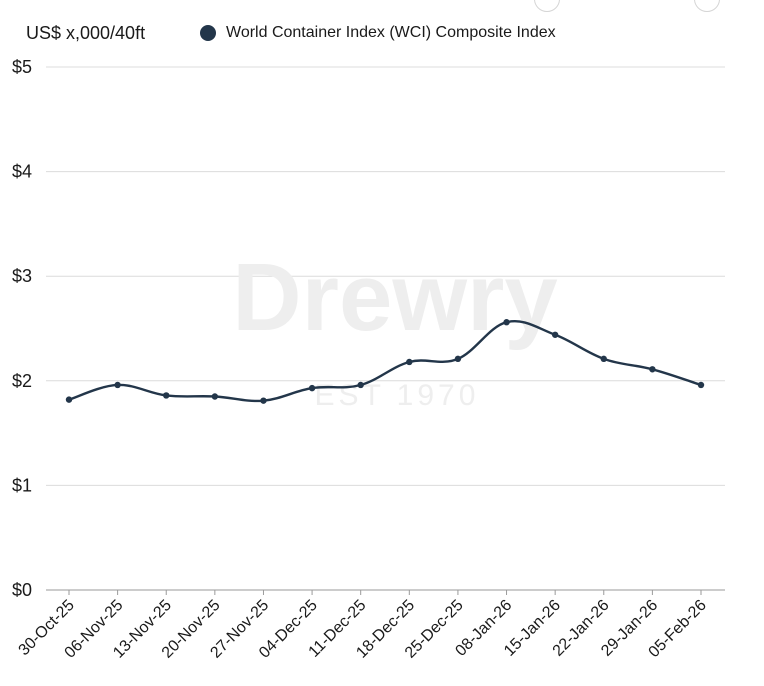  I want to click on y-tick-label: $4, so click(22, 172).